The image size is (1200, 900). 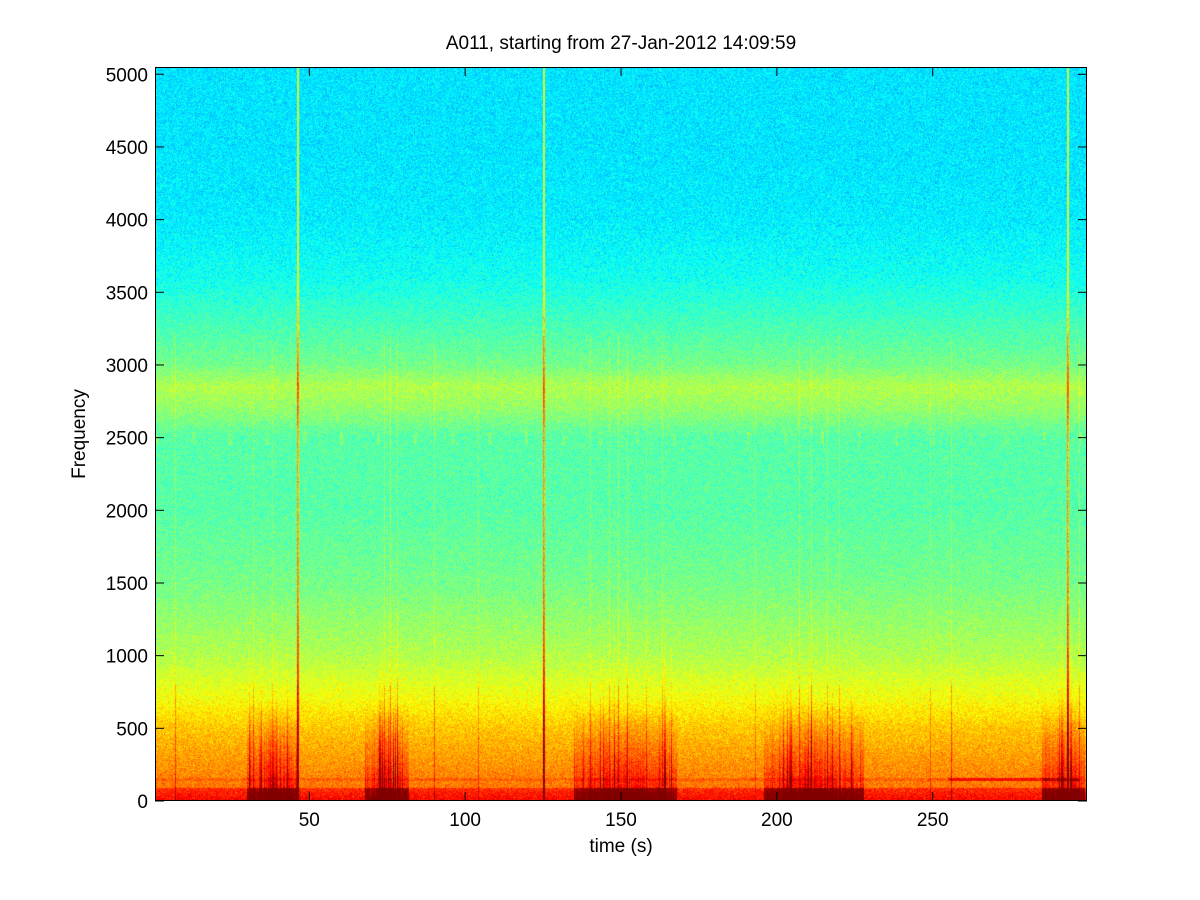 What do you see at coordinates (127, 511) in the screenshot?
I see `y-tick-label: 2000` at bounding box center [127, 511].